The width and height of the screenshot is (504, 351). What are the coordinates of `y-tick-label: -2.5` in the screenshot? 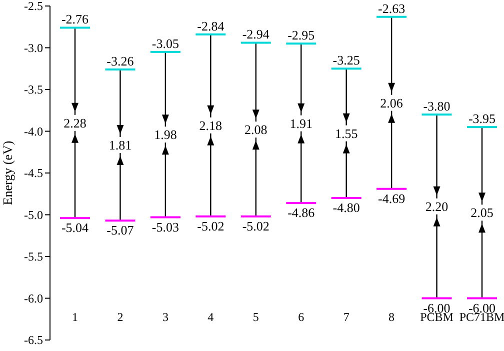 It's located at (33, 6).